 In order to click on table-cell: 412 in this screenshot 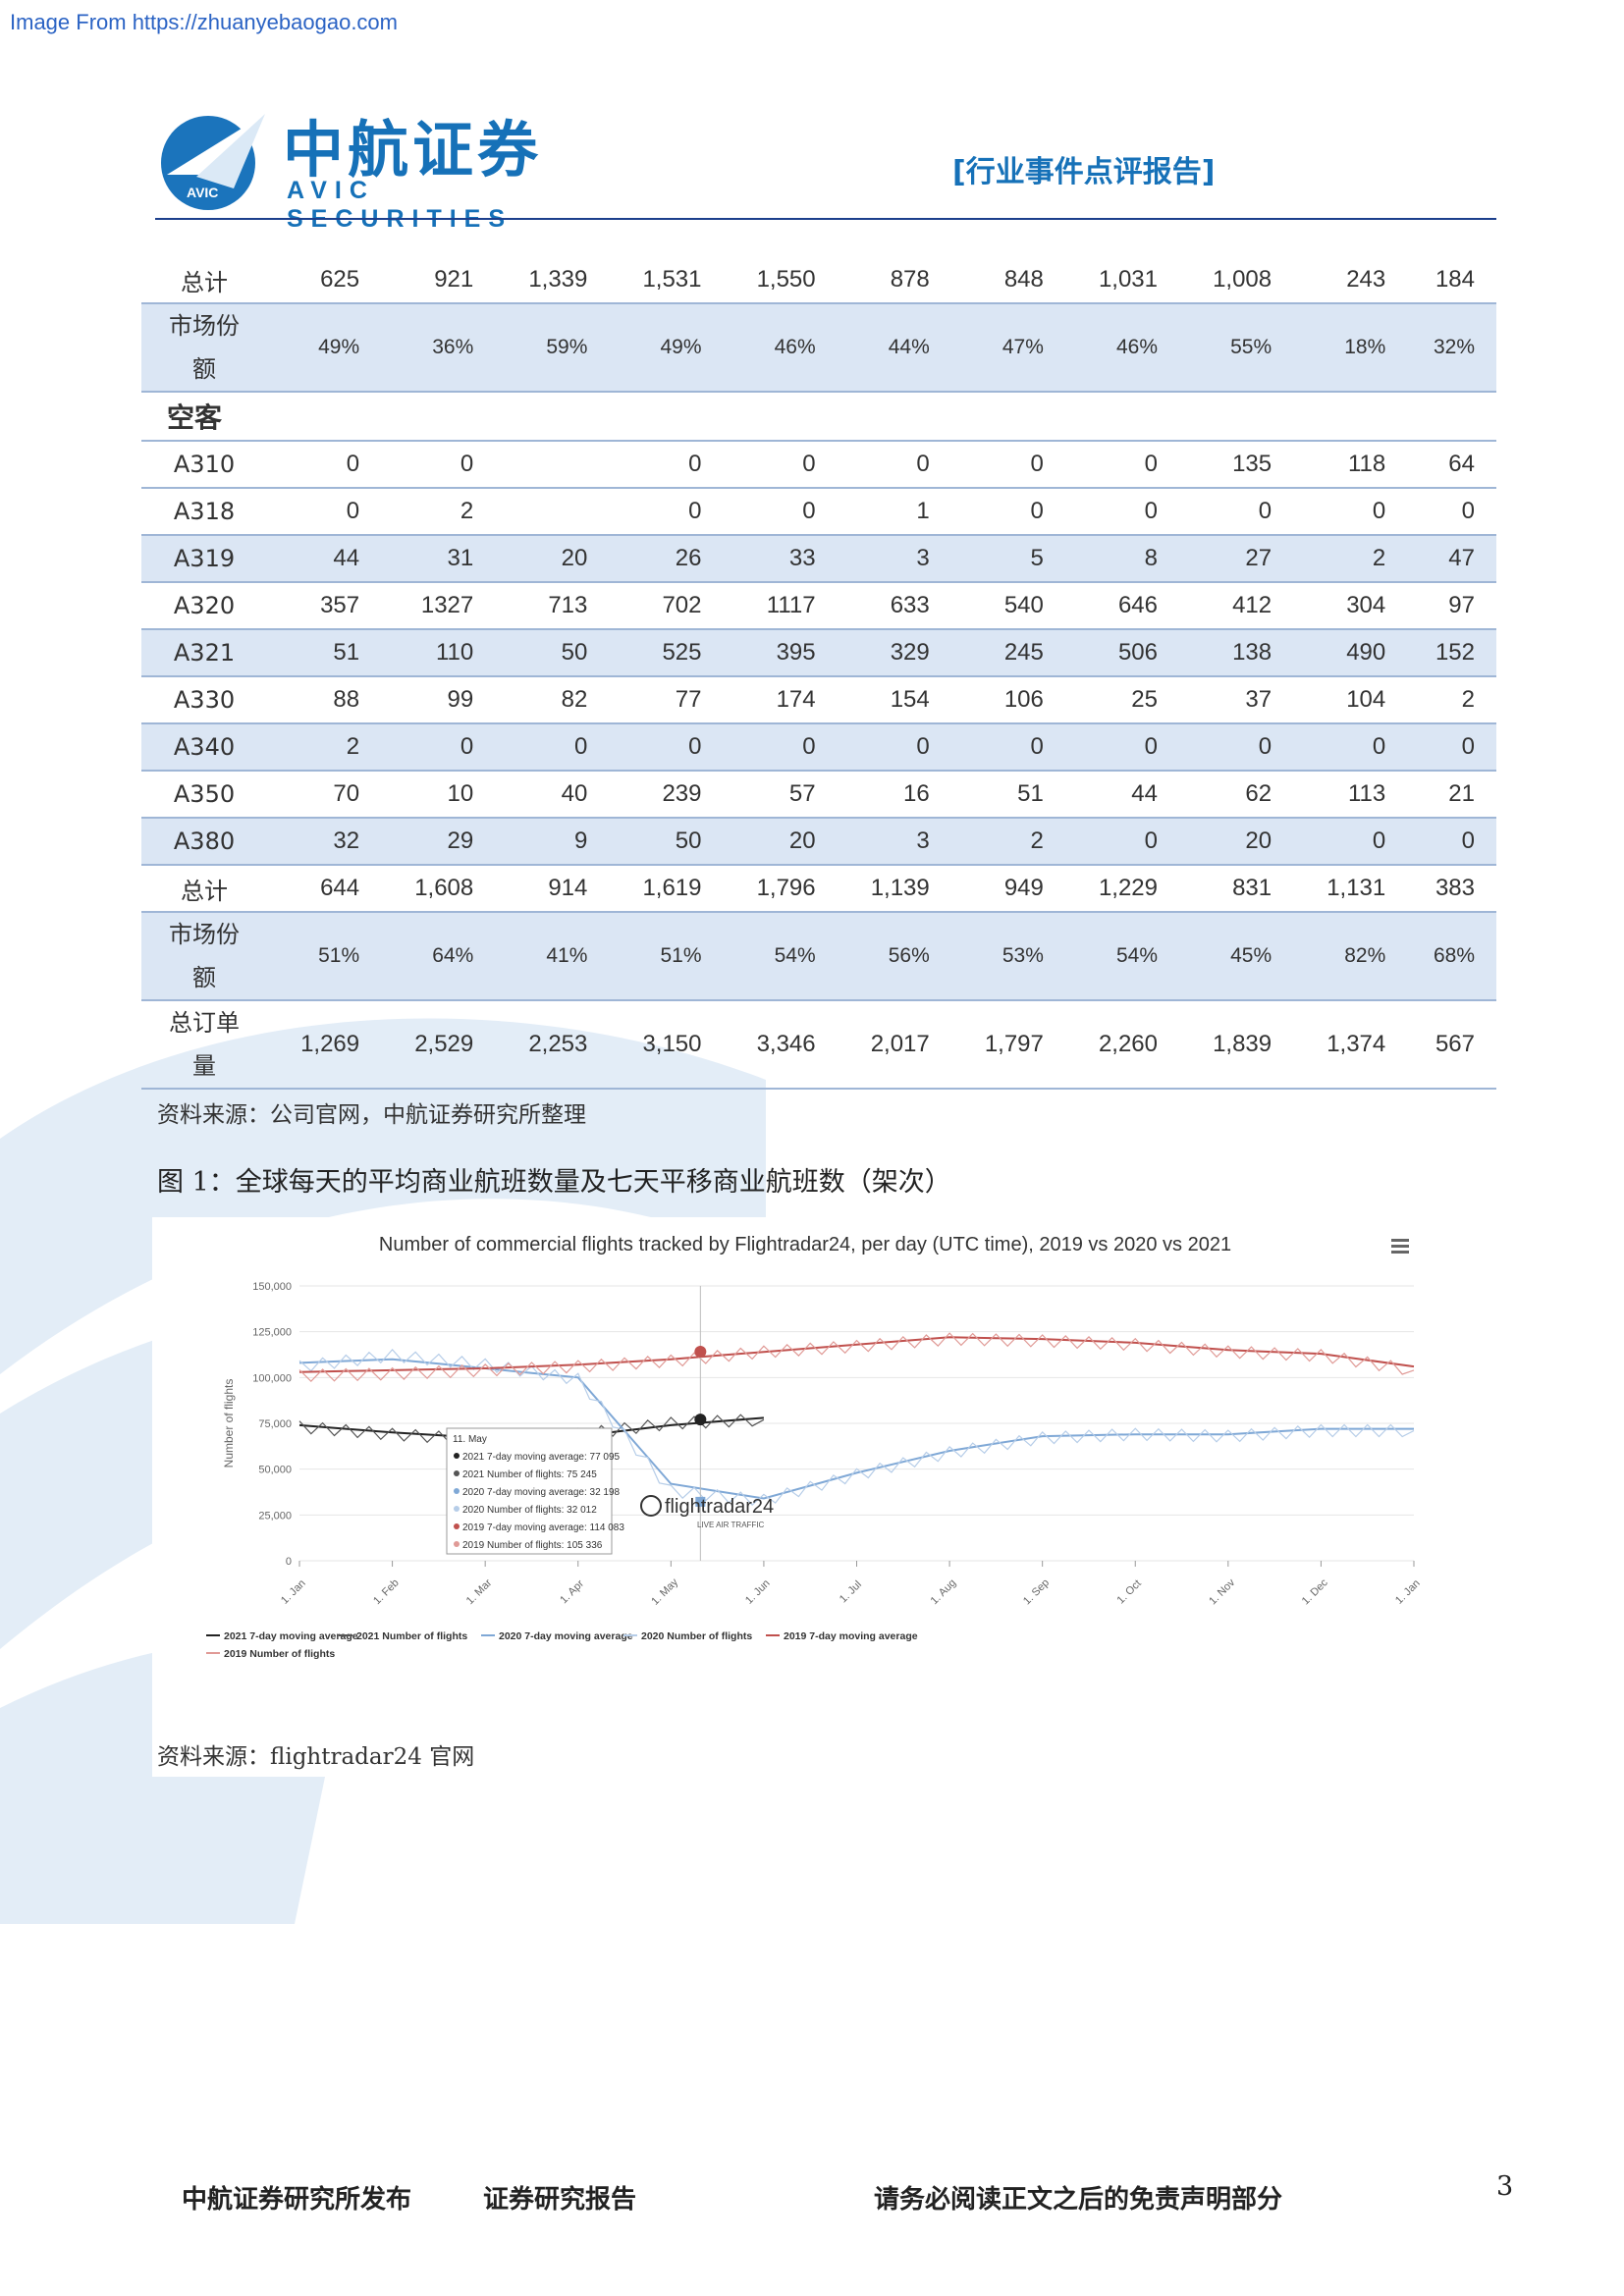, I will do `click(1236, 605)`.